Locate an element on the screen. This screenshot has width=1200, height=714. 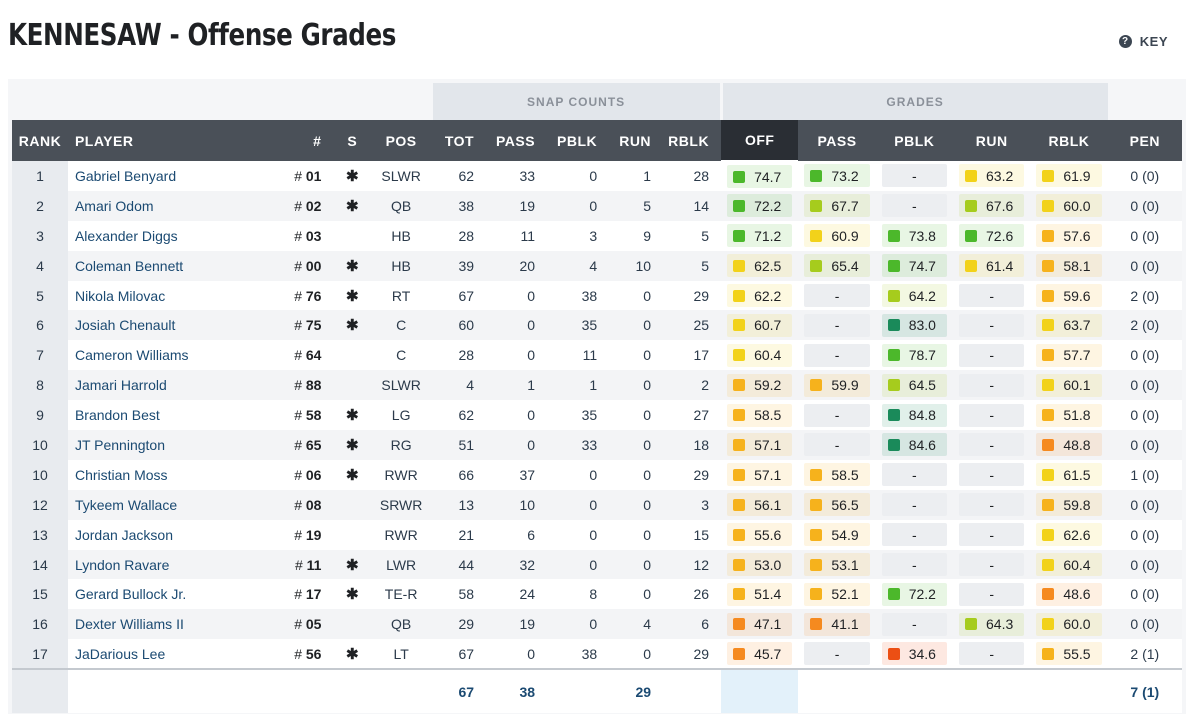
col-snaps-pblk: PBLK is located at coordinates (578, 140).